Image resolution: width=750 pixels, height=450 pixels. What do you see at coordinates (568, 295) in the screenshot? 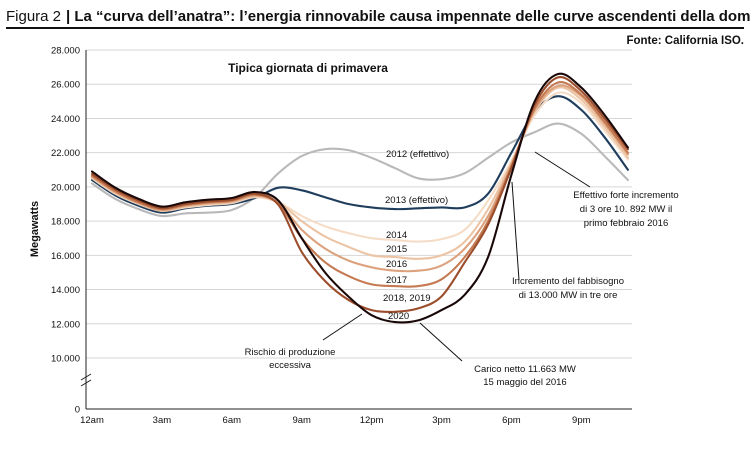
I see `fabbisogno-line-2: di 13.000 MW in tre ore` at bounding box center [568, 295].